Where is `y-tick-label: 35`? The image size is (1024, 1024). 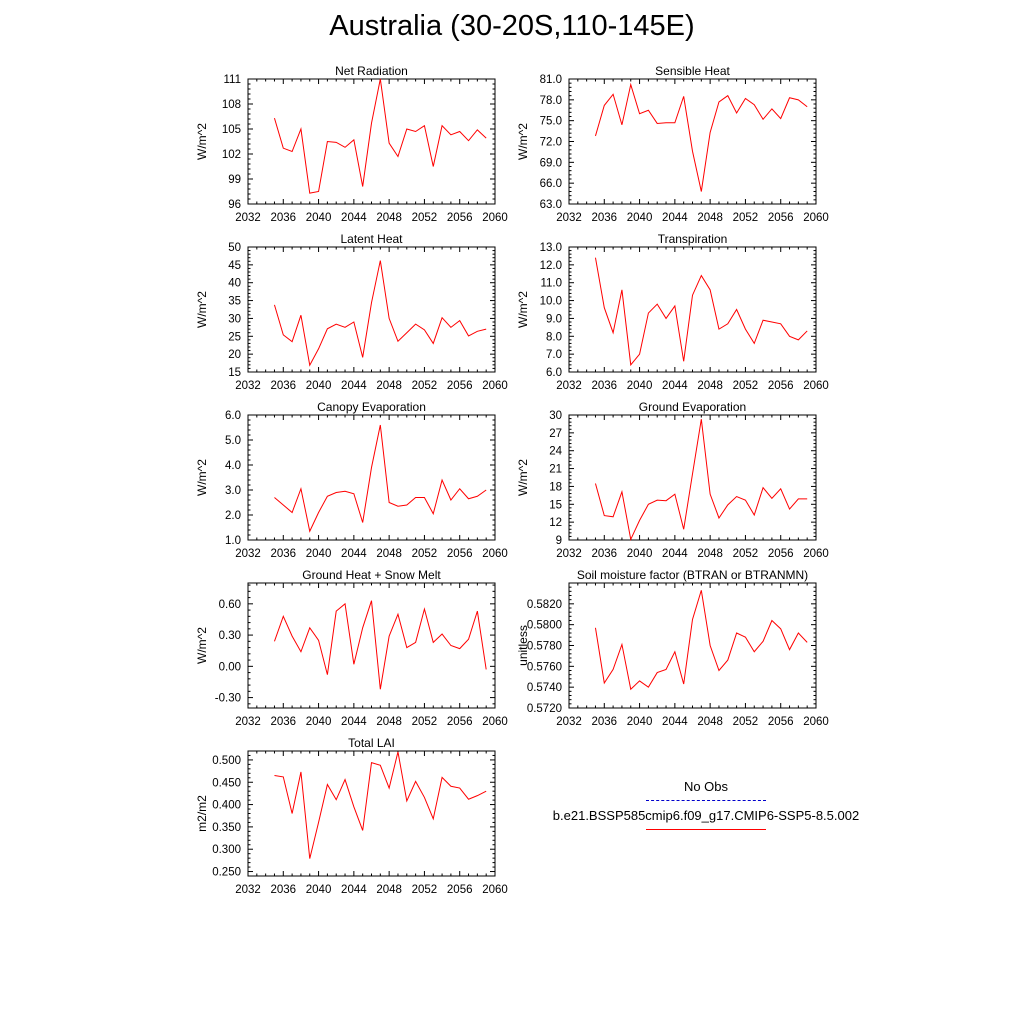 y-tick-label: 35 is located at coordinates (234, 302).